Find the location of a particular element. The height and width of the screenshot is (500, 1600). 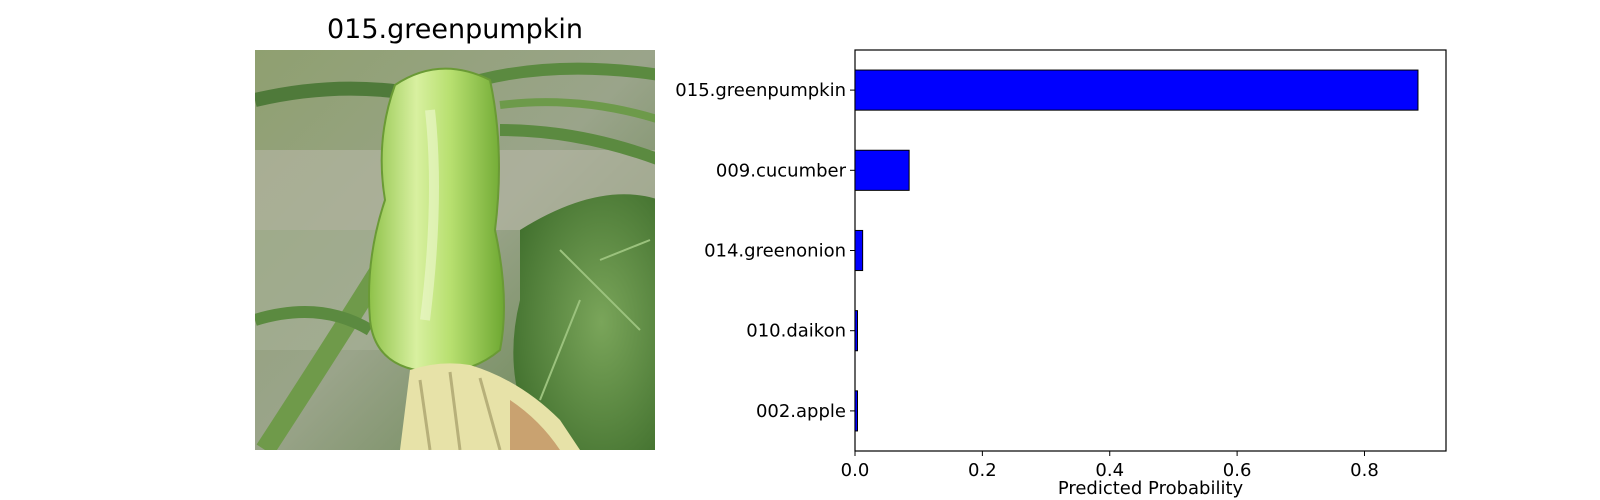

bar-002.apple is located at coordinates (856, 411).